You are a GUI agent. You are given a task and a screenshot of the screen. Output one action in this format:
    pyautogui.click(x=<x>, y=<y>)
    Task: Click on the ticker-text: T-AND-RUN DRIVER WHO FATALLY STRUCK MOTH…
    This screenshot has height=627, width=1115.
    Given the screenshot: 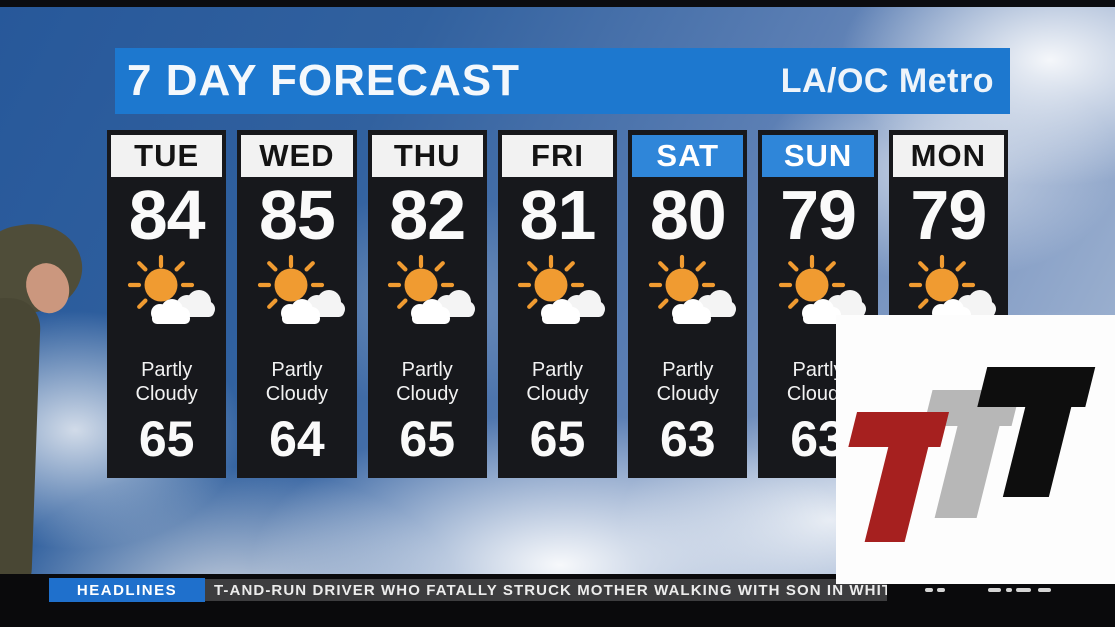 What is the action you would take?
    pyautogui.click(x=546, y=590)
    